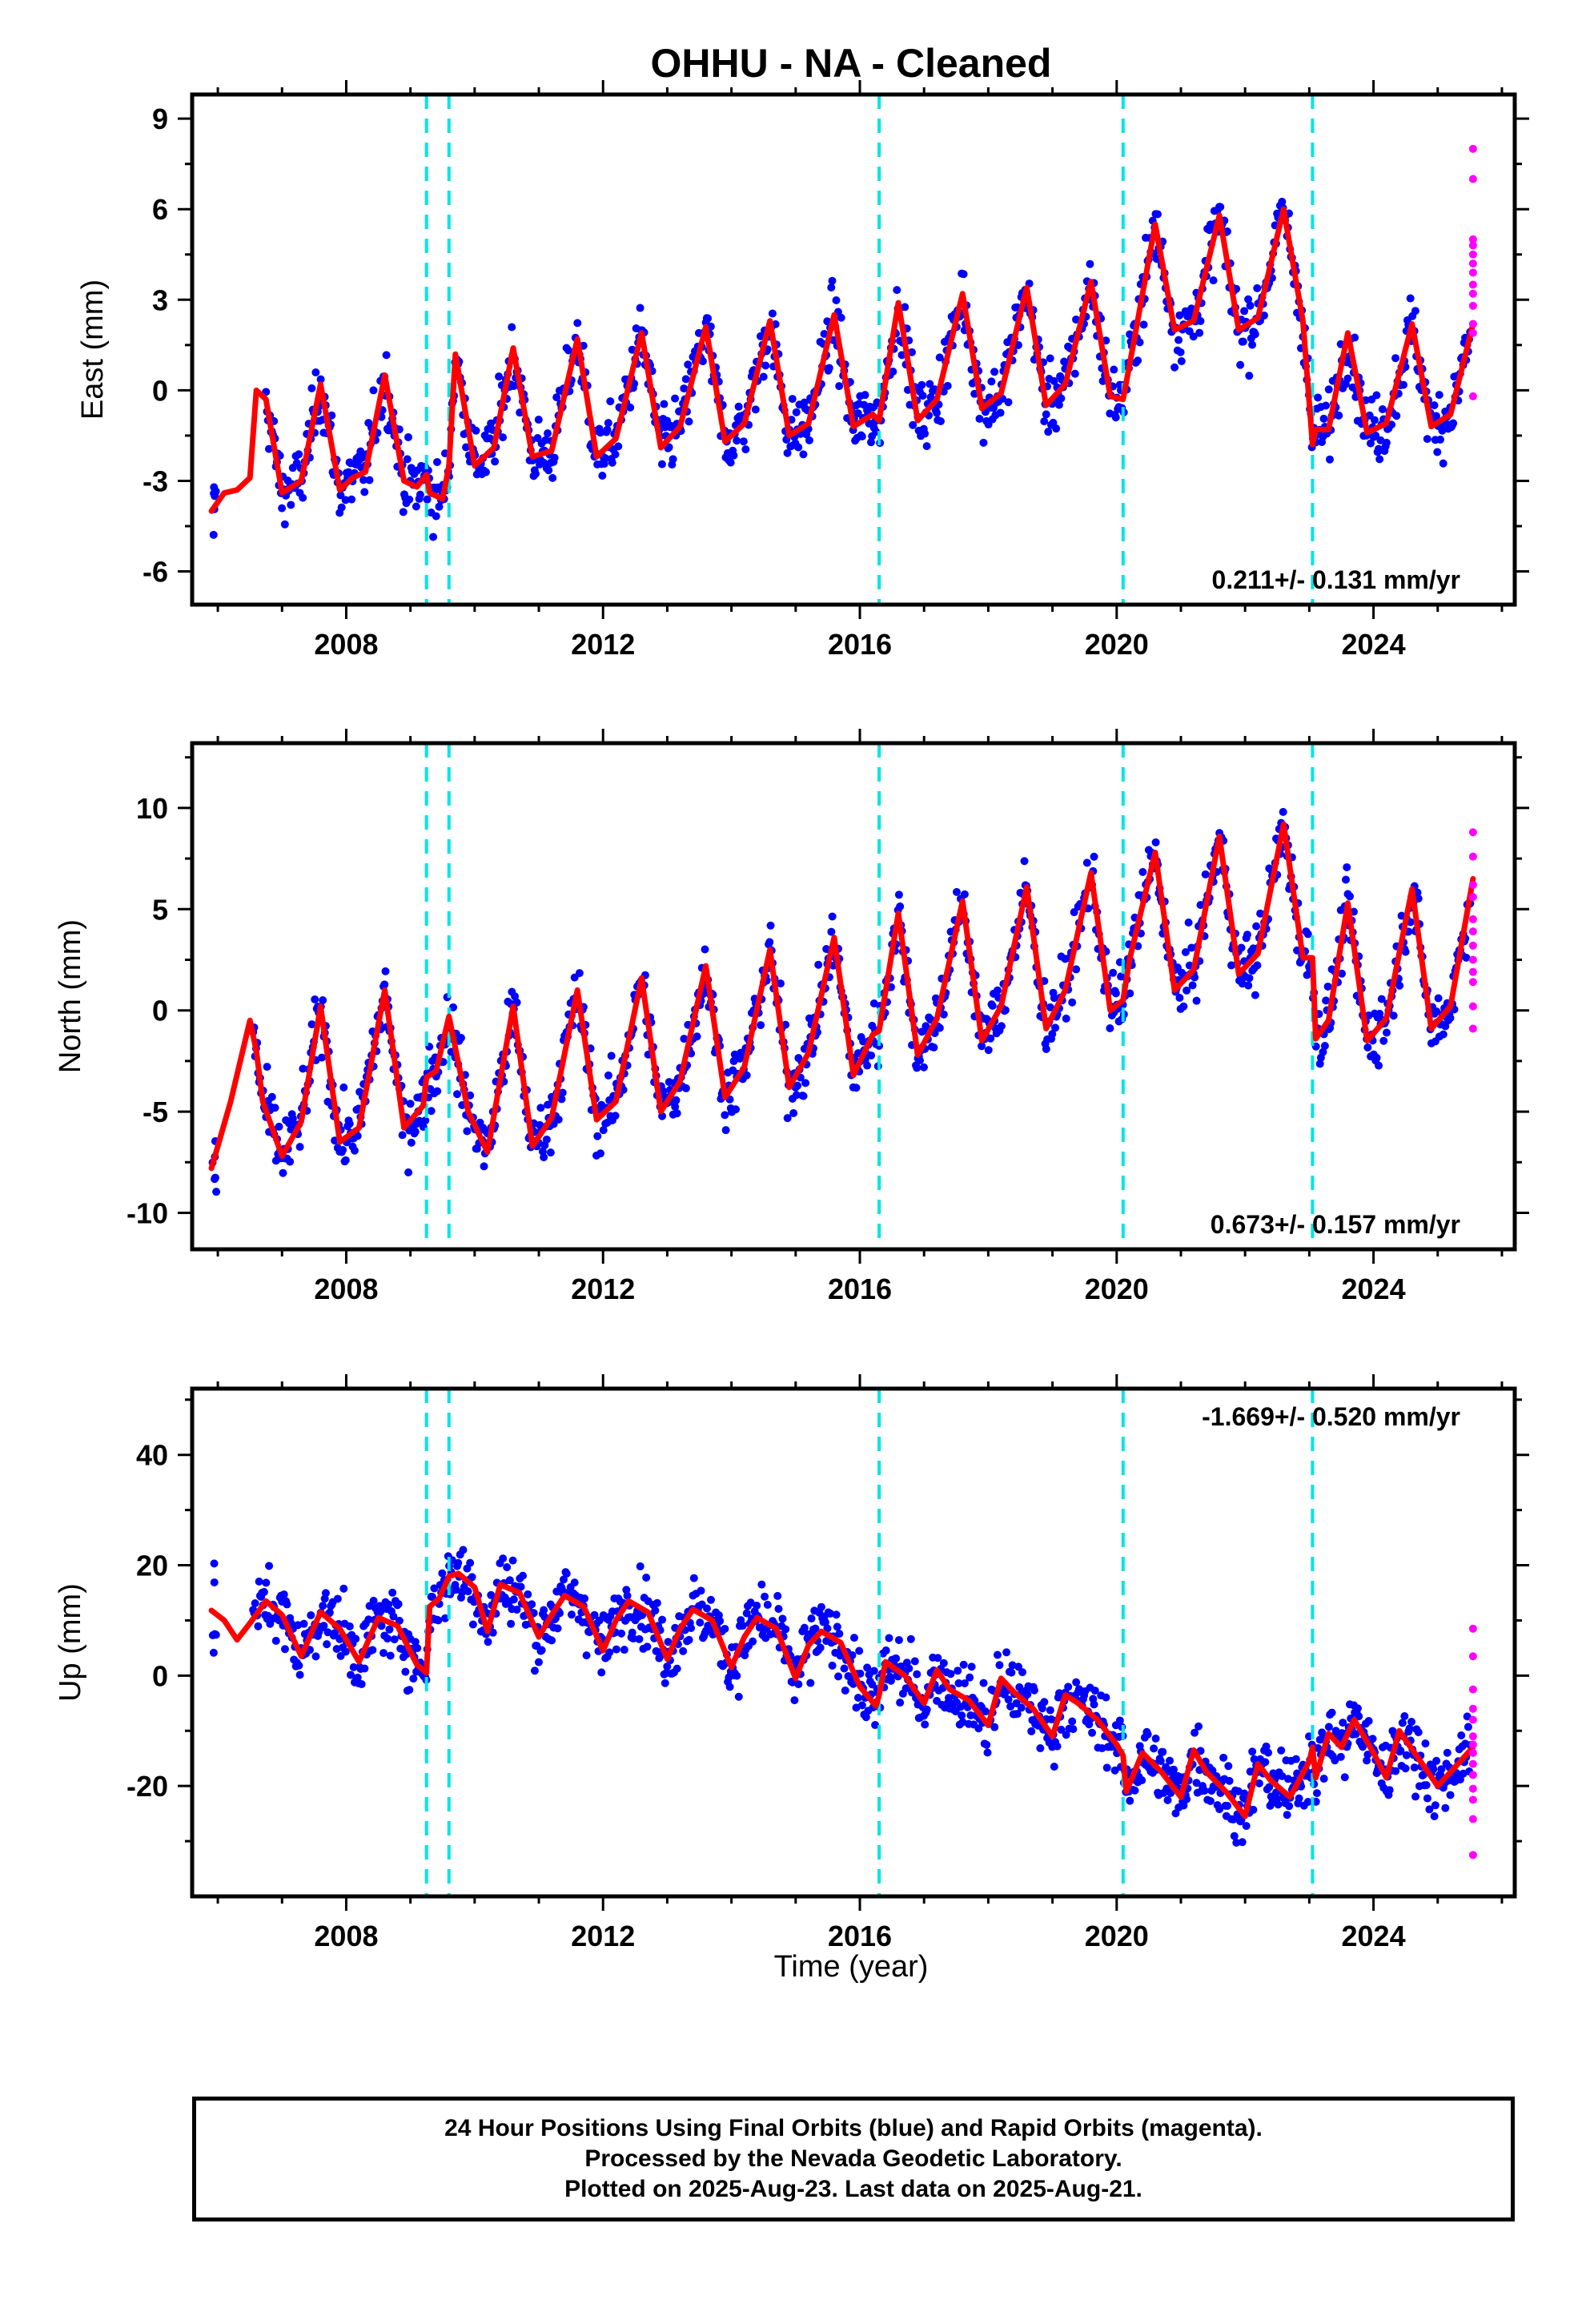 This screenshot has height=2324, width=1582. I want to click on x-tick-label: 2008, so click(346, 1936).